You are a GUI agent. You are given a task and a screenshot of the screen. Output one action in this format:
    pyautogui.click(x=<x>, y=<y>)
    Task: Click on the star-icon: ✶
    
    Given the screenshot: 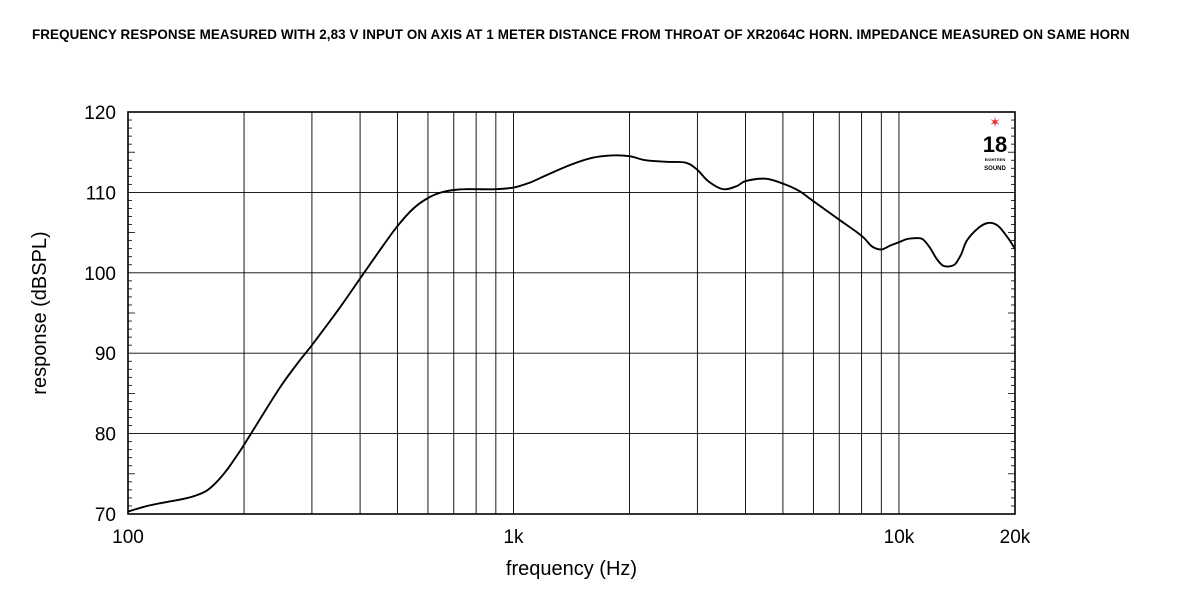 What is the action you would take?
    pyautogui.click(x=995, y=123)
    